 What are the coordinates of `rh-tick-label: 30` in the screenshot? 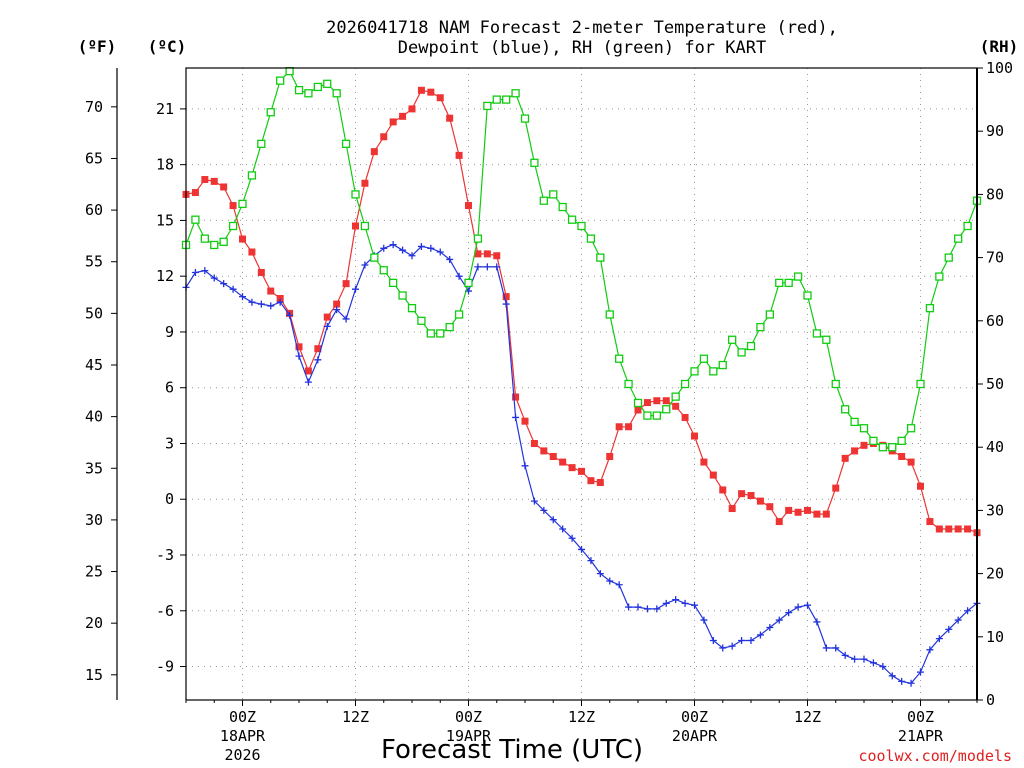 It's located at (995, 510).